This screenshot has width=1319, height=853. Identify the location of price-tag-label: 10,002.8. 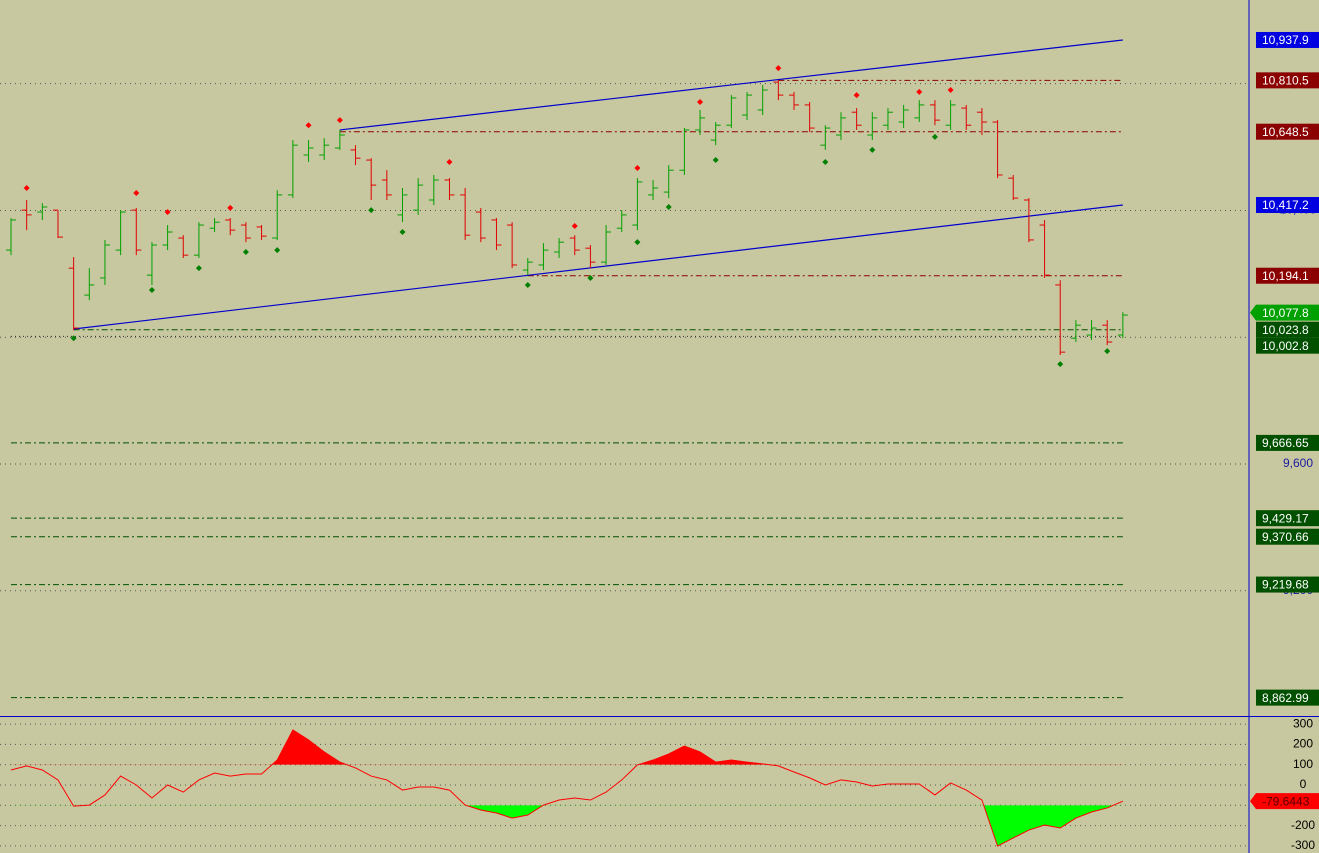
(1285, 346).